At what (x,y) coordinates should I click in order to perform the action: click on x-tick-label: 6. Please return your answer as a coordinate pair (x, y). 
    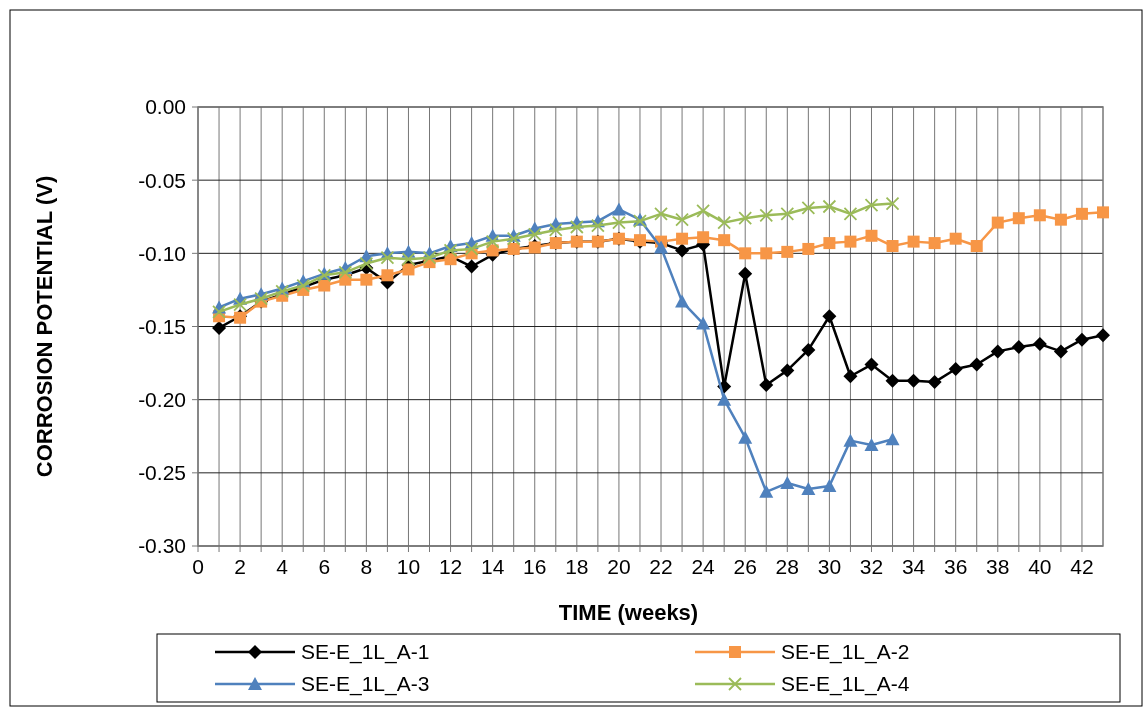
    Looking at the image, I should click on (324, 566).